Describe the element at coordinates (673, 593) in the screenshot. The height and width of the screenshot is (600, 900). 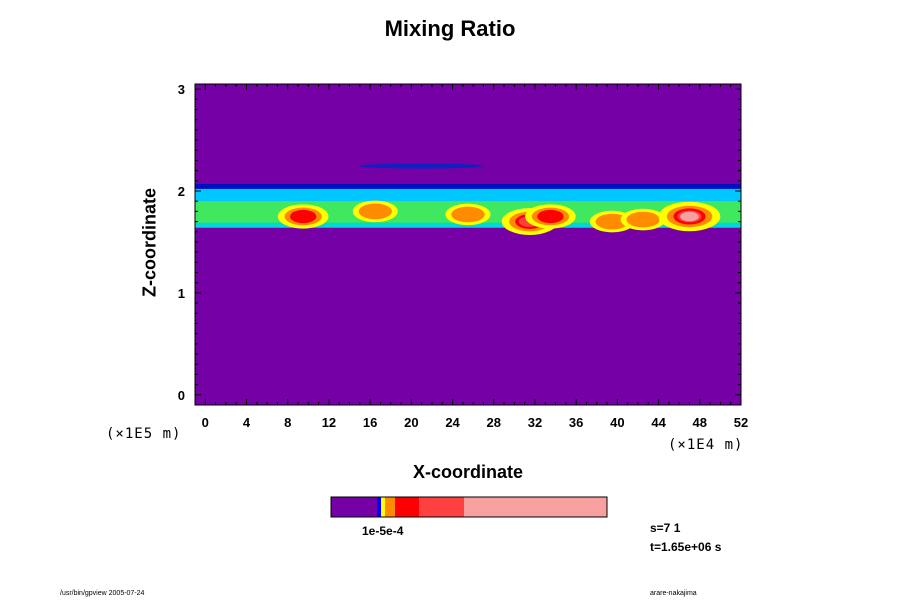
I see `footer-right: arare-nakajima` at that location.